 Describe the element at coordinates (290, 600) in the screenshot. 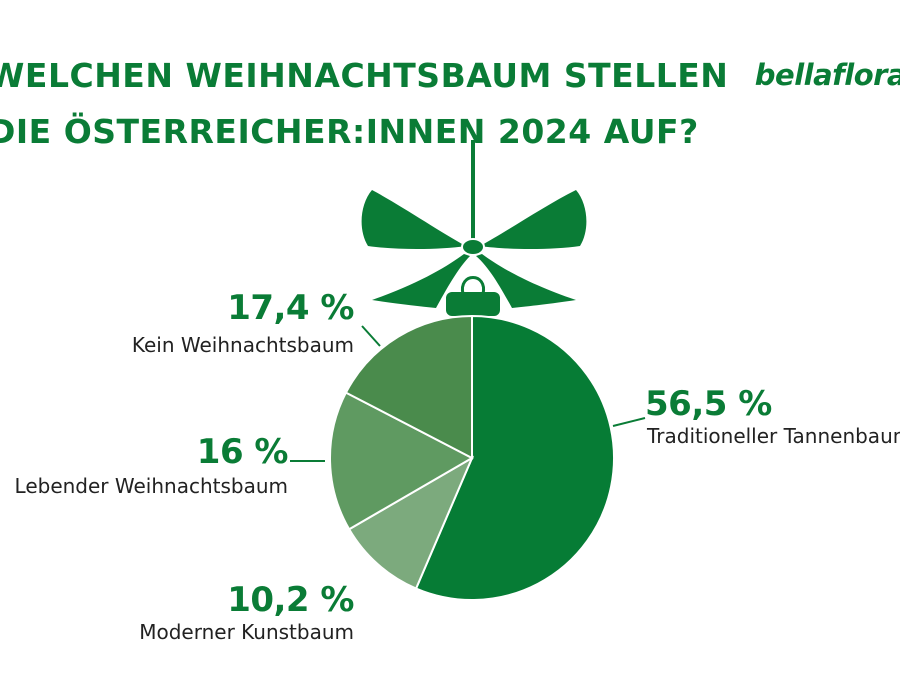

I see `data-label-value-kunst: 10,2 %` at that location.